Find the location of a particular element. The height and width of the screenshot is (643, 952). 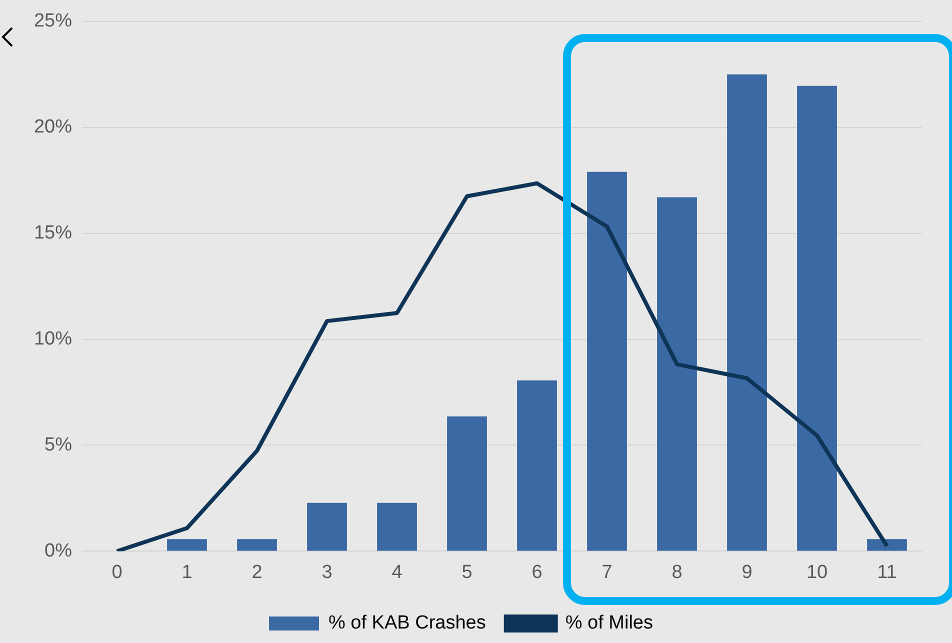

x-tick-label: 3 is located at coordinates (327, 572).